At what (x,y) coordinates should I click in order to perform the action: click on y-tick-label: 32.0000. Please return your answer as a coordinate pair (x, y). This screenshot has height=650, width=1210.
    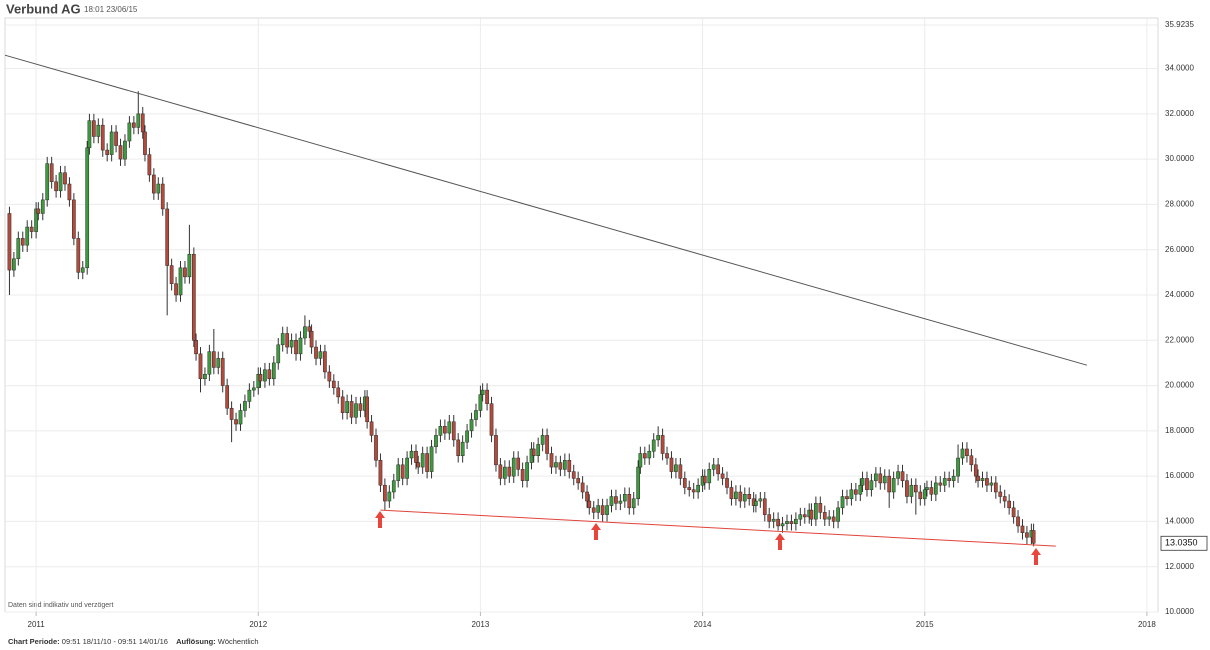
    Looking at the image, I should click on (1179, 113).